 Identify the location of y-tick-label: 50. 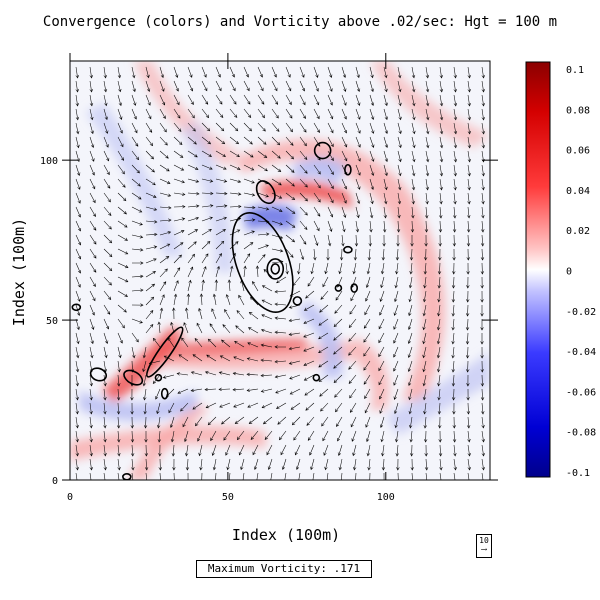
(52, 321).